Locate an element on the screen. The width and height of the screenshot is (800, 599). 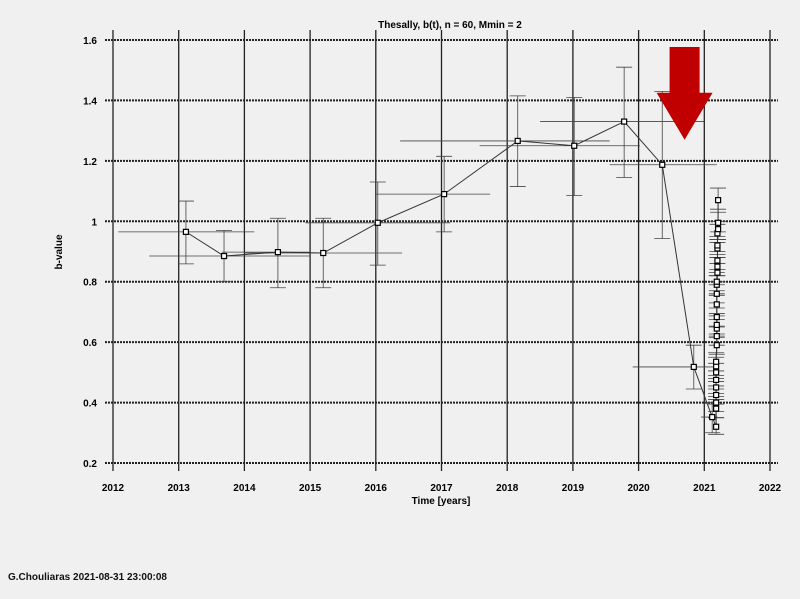
x-tick-label: 2013 is located at coordinates (179, 488).